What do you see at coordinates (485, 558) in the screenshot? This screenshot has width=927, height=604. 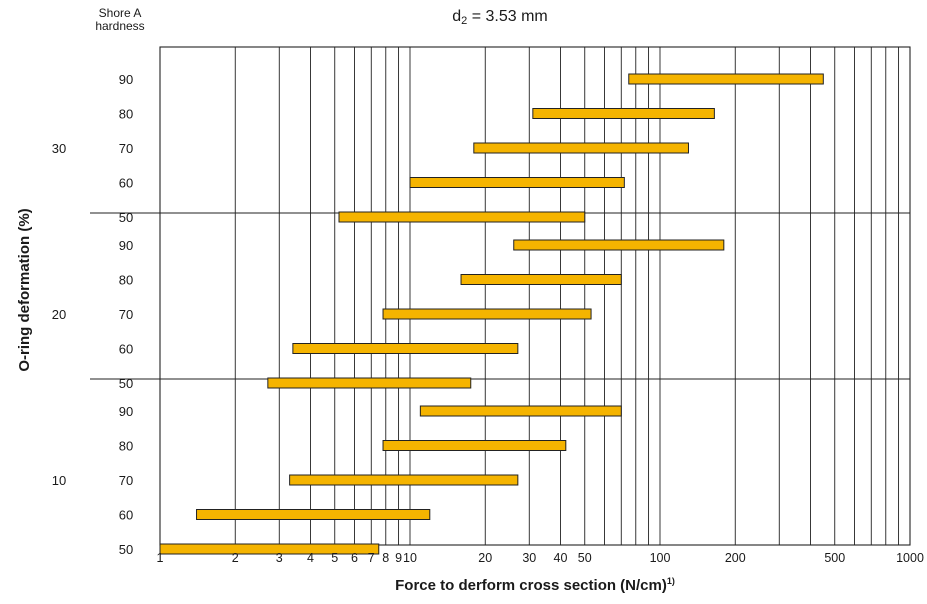 I see `x-tick-label: 20` at bounding box center [485, 558].